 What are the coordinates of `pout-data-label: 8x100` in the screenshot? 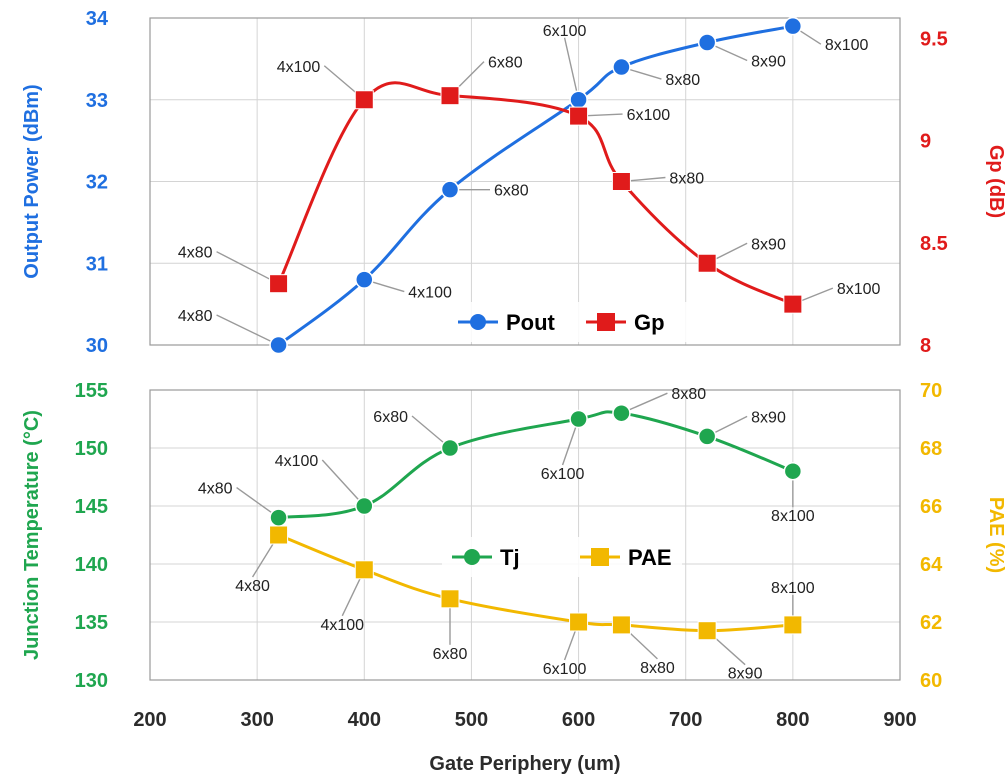 It's located at (847, 45).